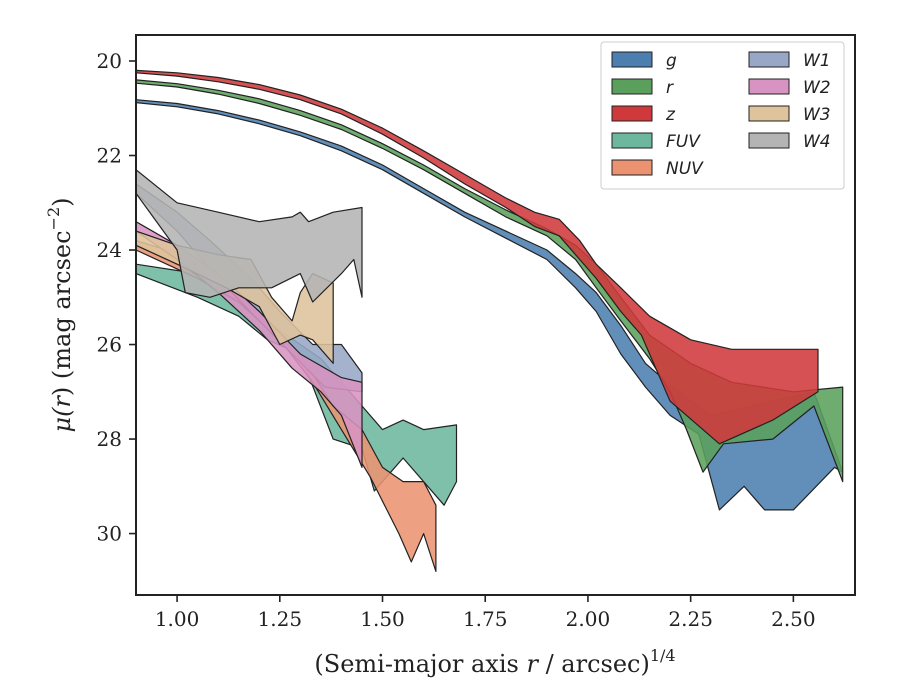  Describe the element at coordinates (817, 142) in the screenshot. I see `legend-label: W4` at that location.